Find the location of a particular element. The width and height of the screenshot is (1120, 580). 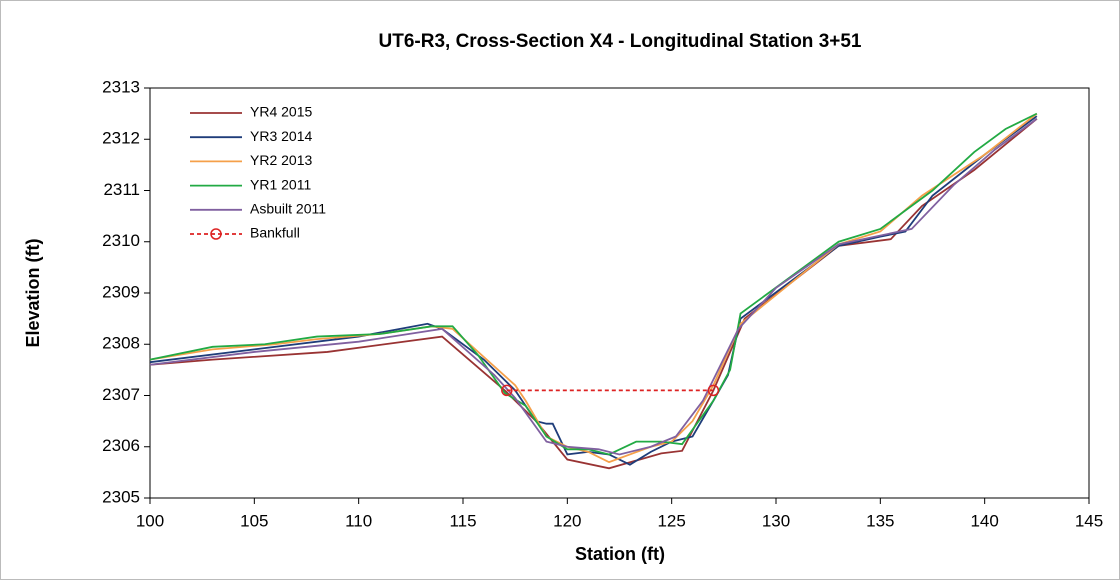

x-tick-label: 115 is located at coordinates (462, 520).